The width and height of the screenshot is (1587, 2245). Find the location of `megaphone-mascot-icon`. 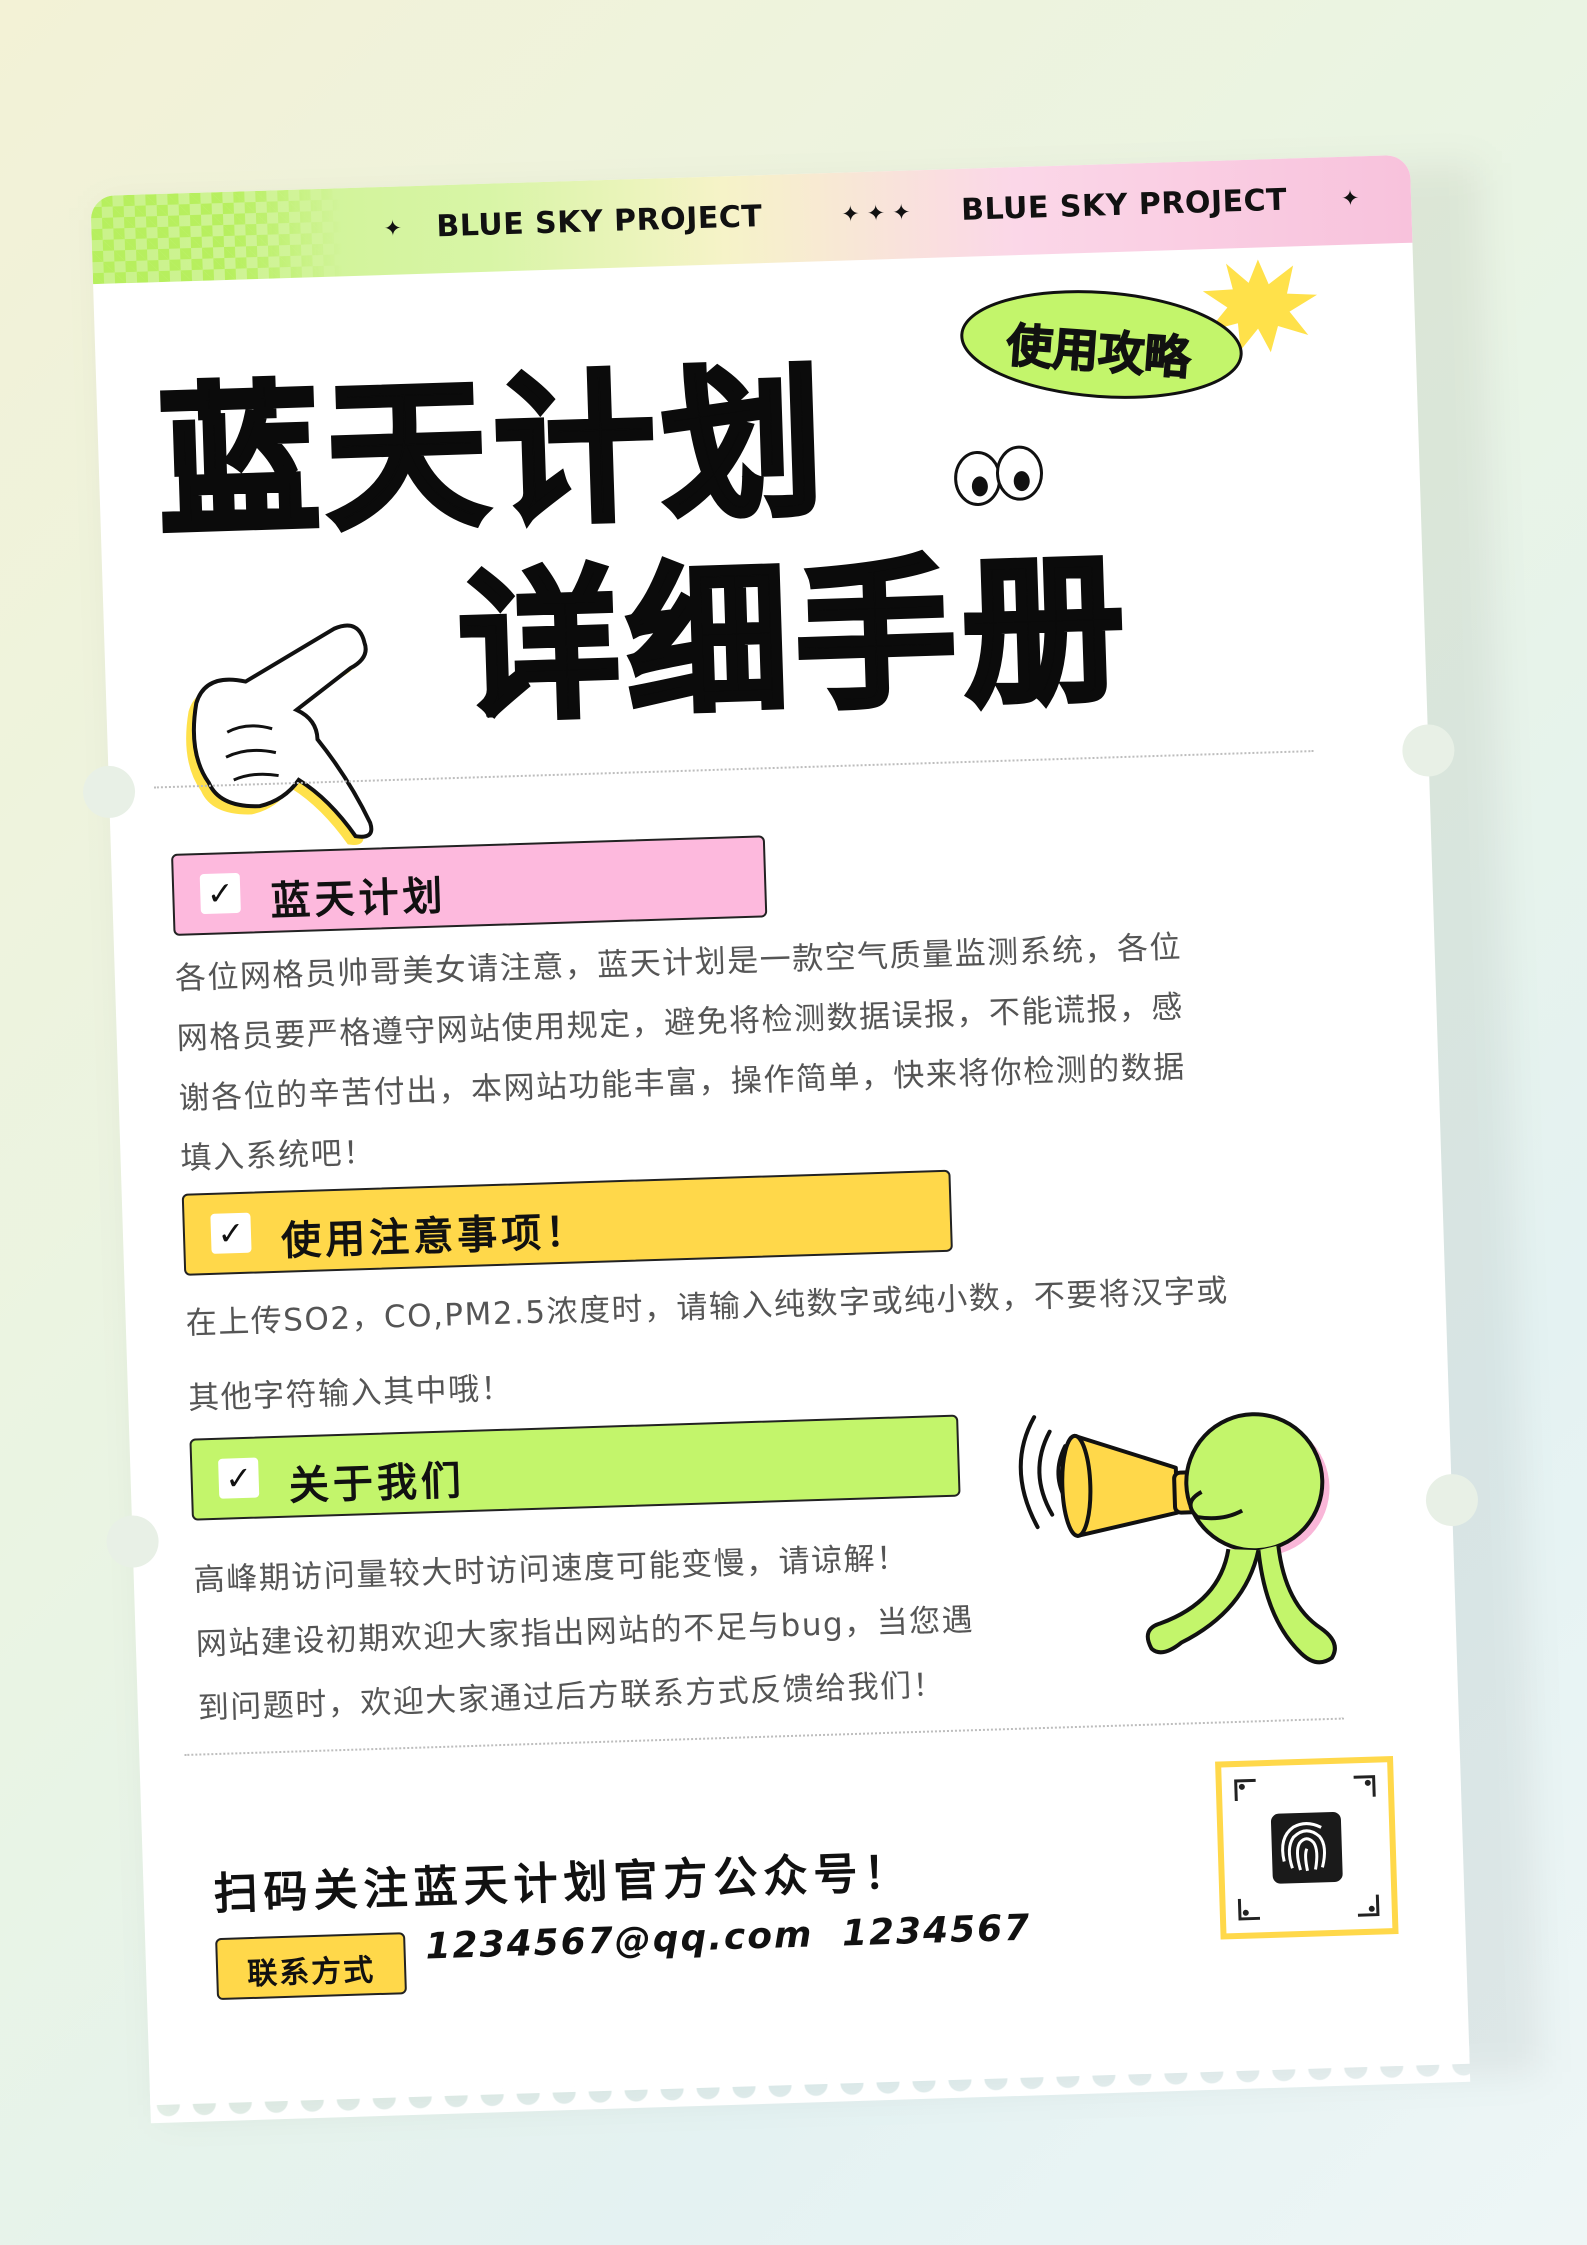

megaphone-mascot-icon is located at coordinates (1177, 1538).